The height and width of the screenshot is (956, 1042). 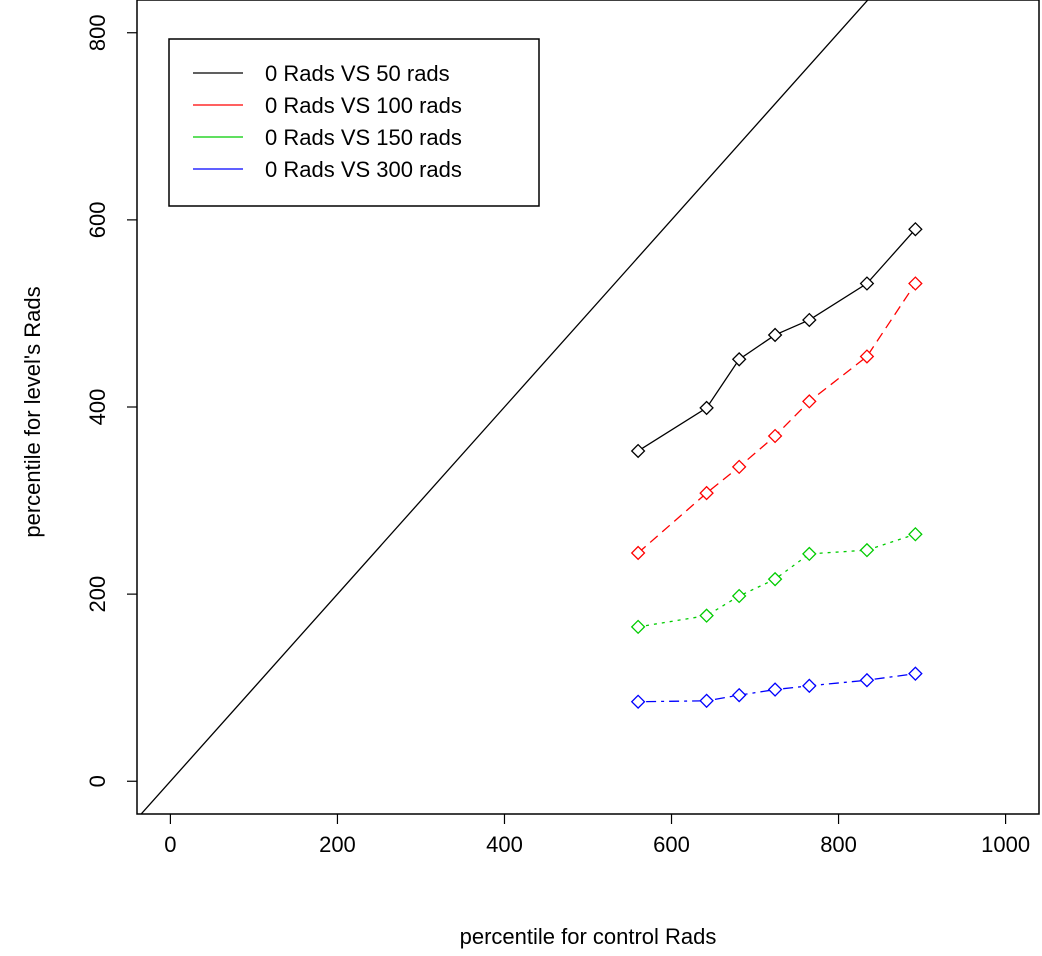 What do you see at coordinates (97, 32) in the screenshot?
I see `y-tick-label: 800` at bounding box center [97, 32].